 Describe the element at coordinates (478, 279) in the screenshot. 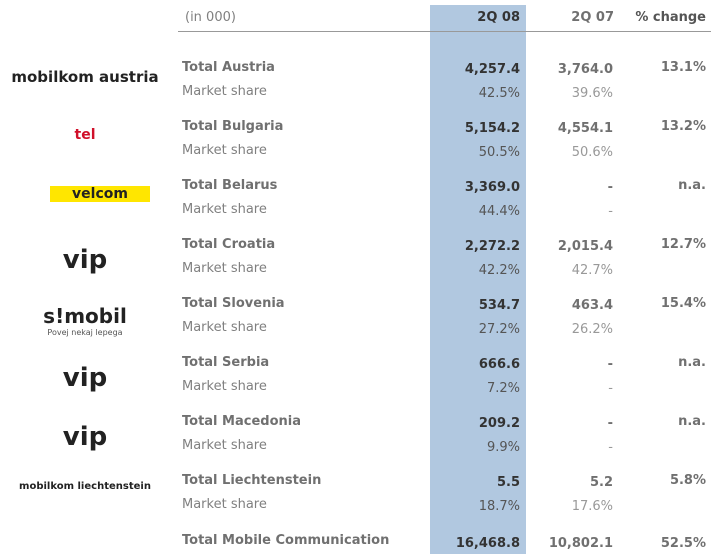

I see `highlight-column` at that location.